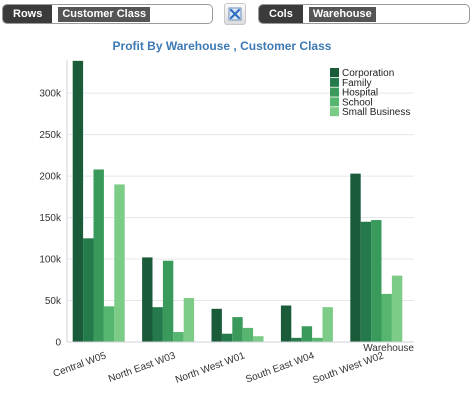  Describe the element at coordinates (210, 368) in the screenshot. I see `x-tick-label: North West W01` at that location.